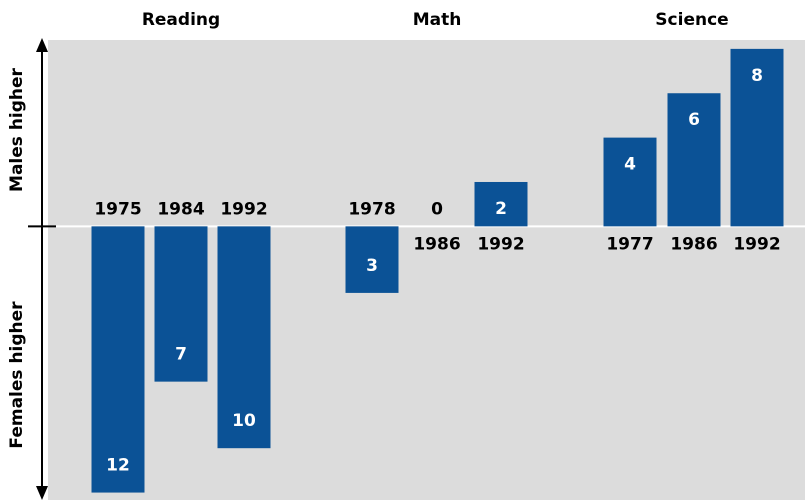 The width and height of the screenshot is (805, 504). What do you see at coordinates (181, 355) in the screenshot?
I see `value-label: 7` at bounding box center [181, 355].